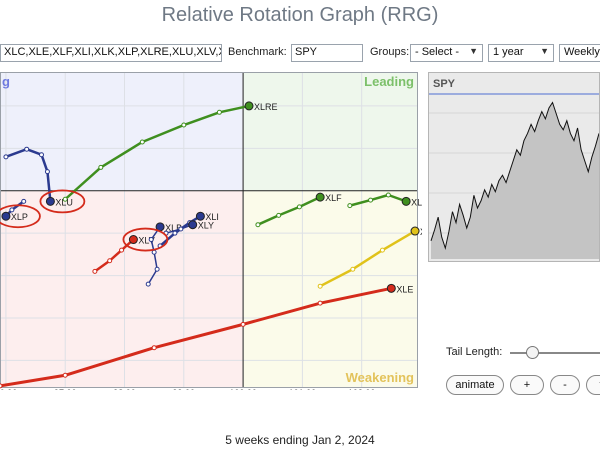 The width and height of the screenshot is (600, 450). Describe the element at coordinates (257, 52) in the screenshot. I see `benchmark-label: Benchmark:` at that location.